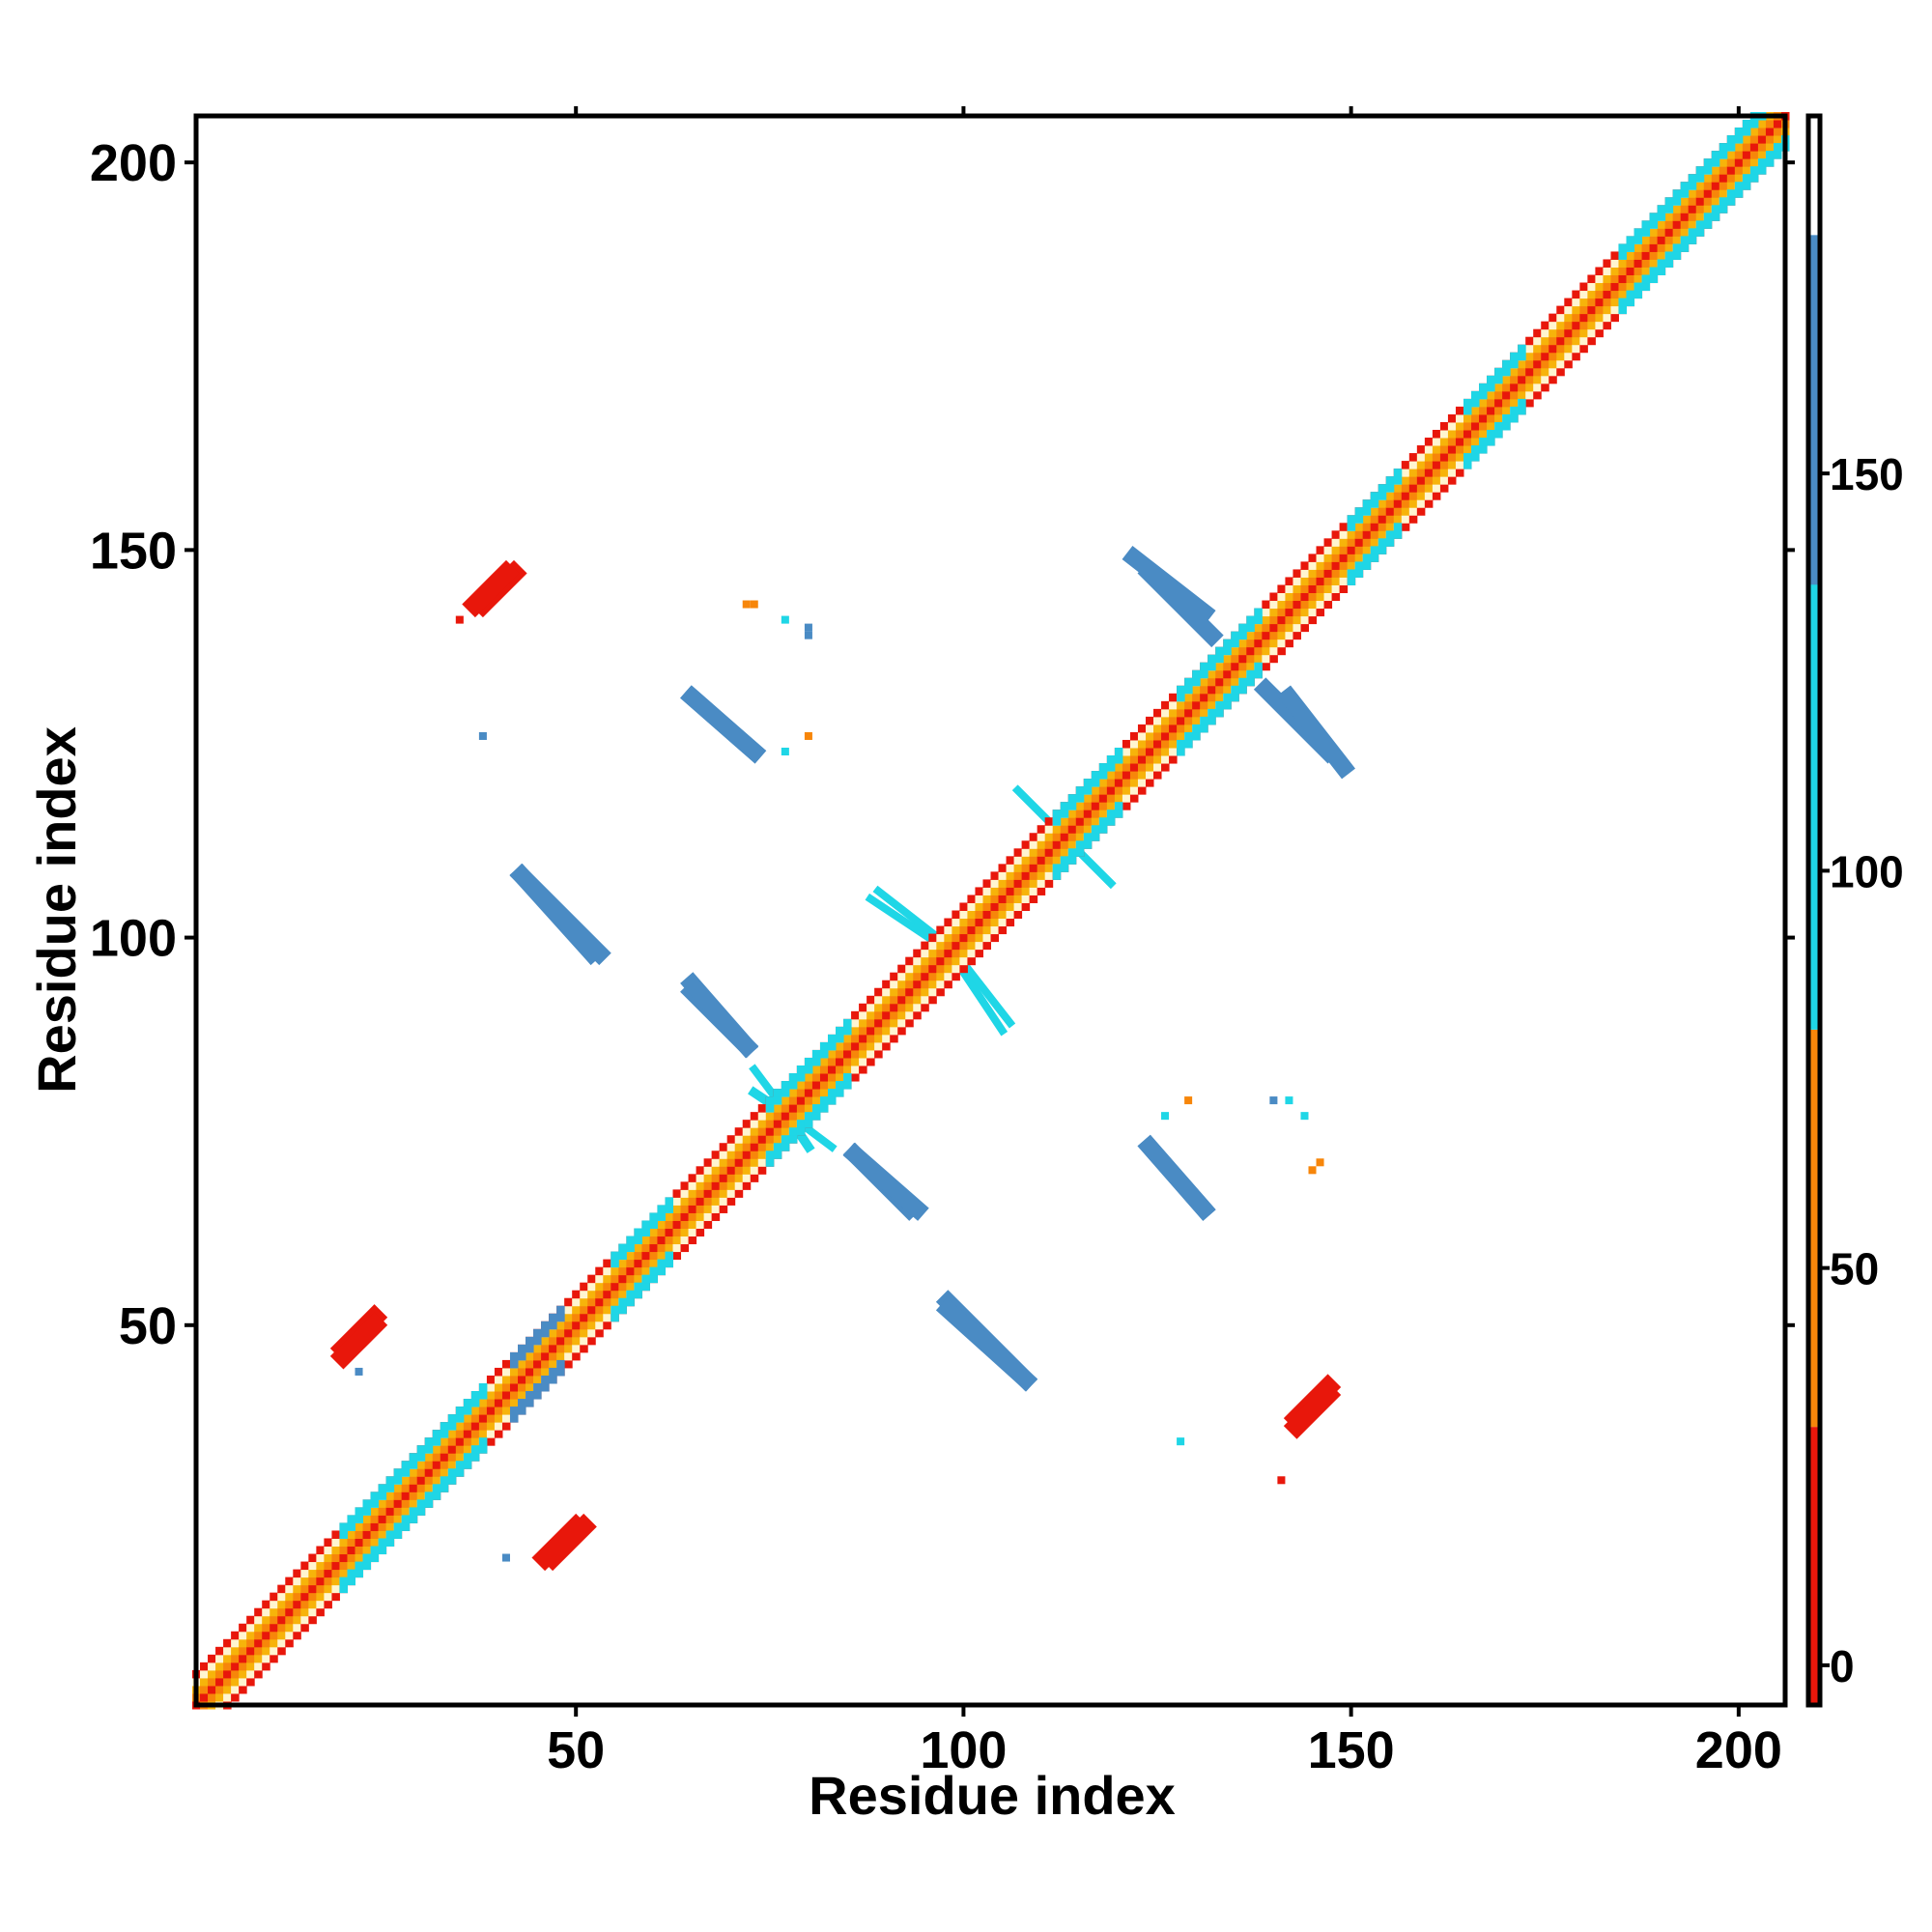 The width and height of the screenshot is (1932, 1932). What do you see at coordinates (992, 1795) in the screenshot?
I see `x-axis-title: Residue index` at bounding box center [992, 1795].